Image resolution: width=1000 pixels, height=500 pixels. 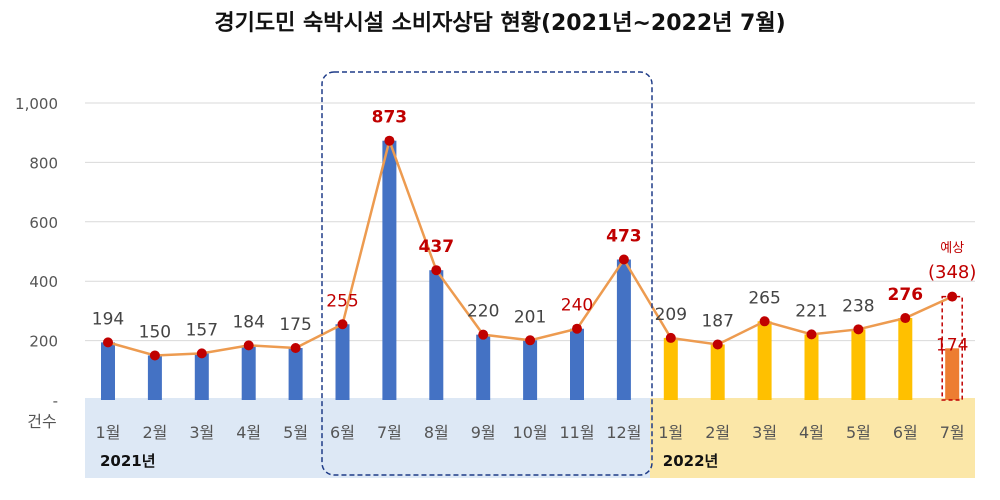 I want to click on band-2022, so click(x=812, y=438).